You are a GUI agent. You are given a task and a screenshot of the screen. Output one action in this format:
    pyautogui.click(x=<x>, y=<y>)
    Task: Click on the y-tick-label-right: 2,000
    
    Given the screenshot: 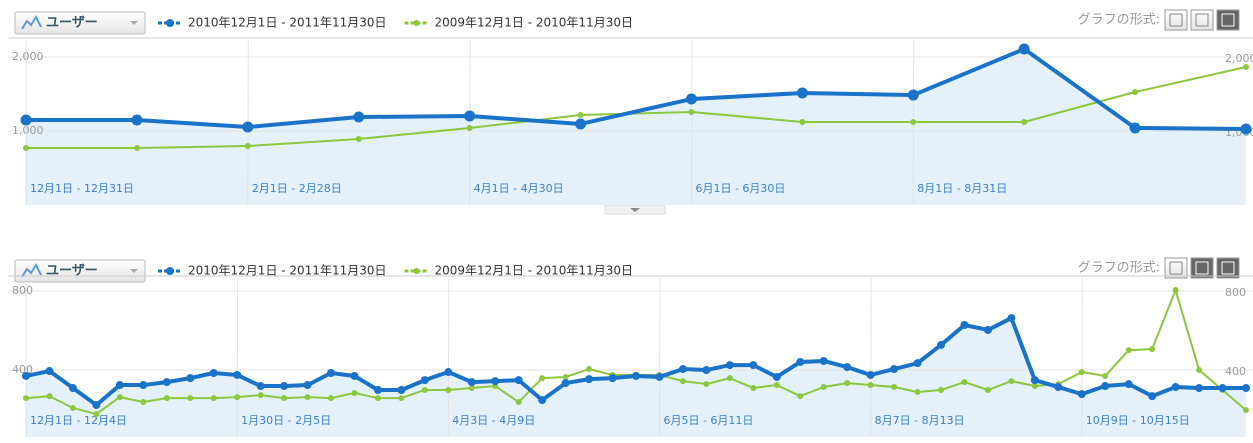 What is the action you would take?
    pyautogui.click(x=1239, y=58)
    